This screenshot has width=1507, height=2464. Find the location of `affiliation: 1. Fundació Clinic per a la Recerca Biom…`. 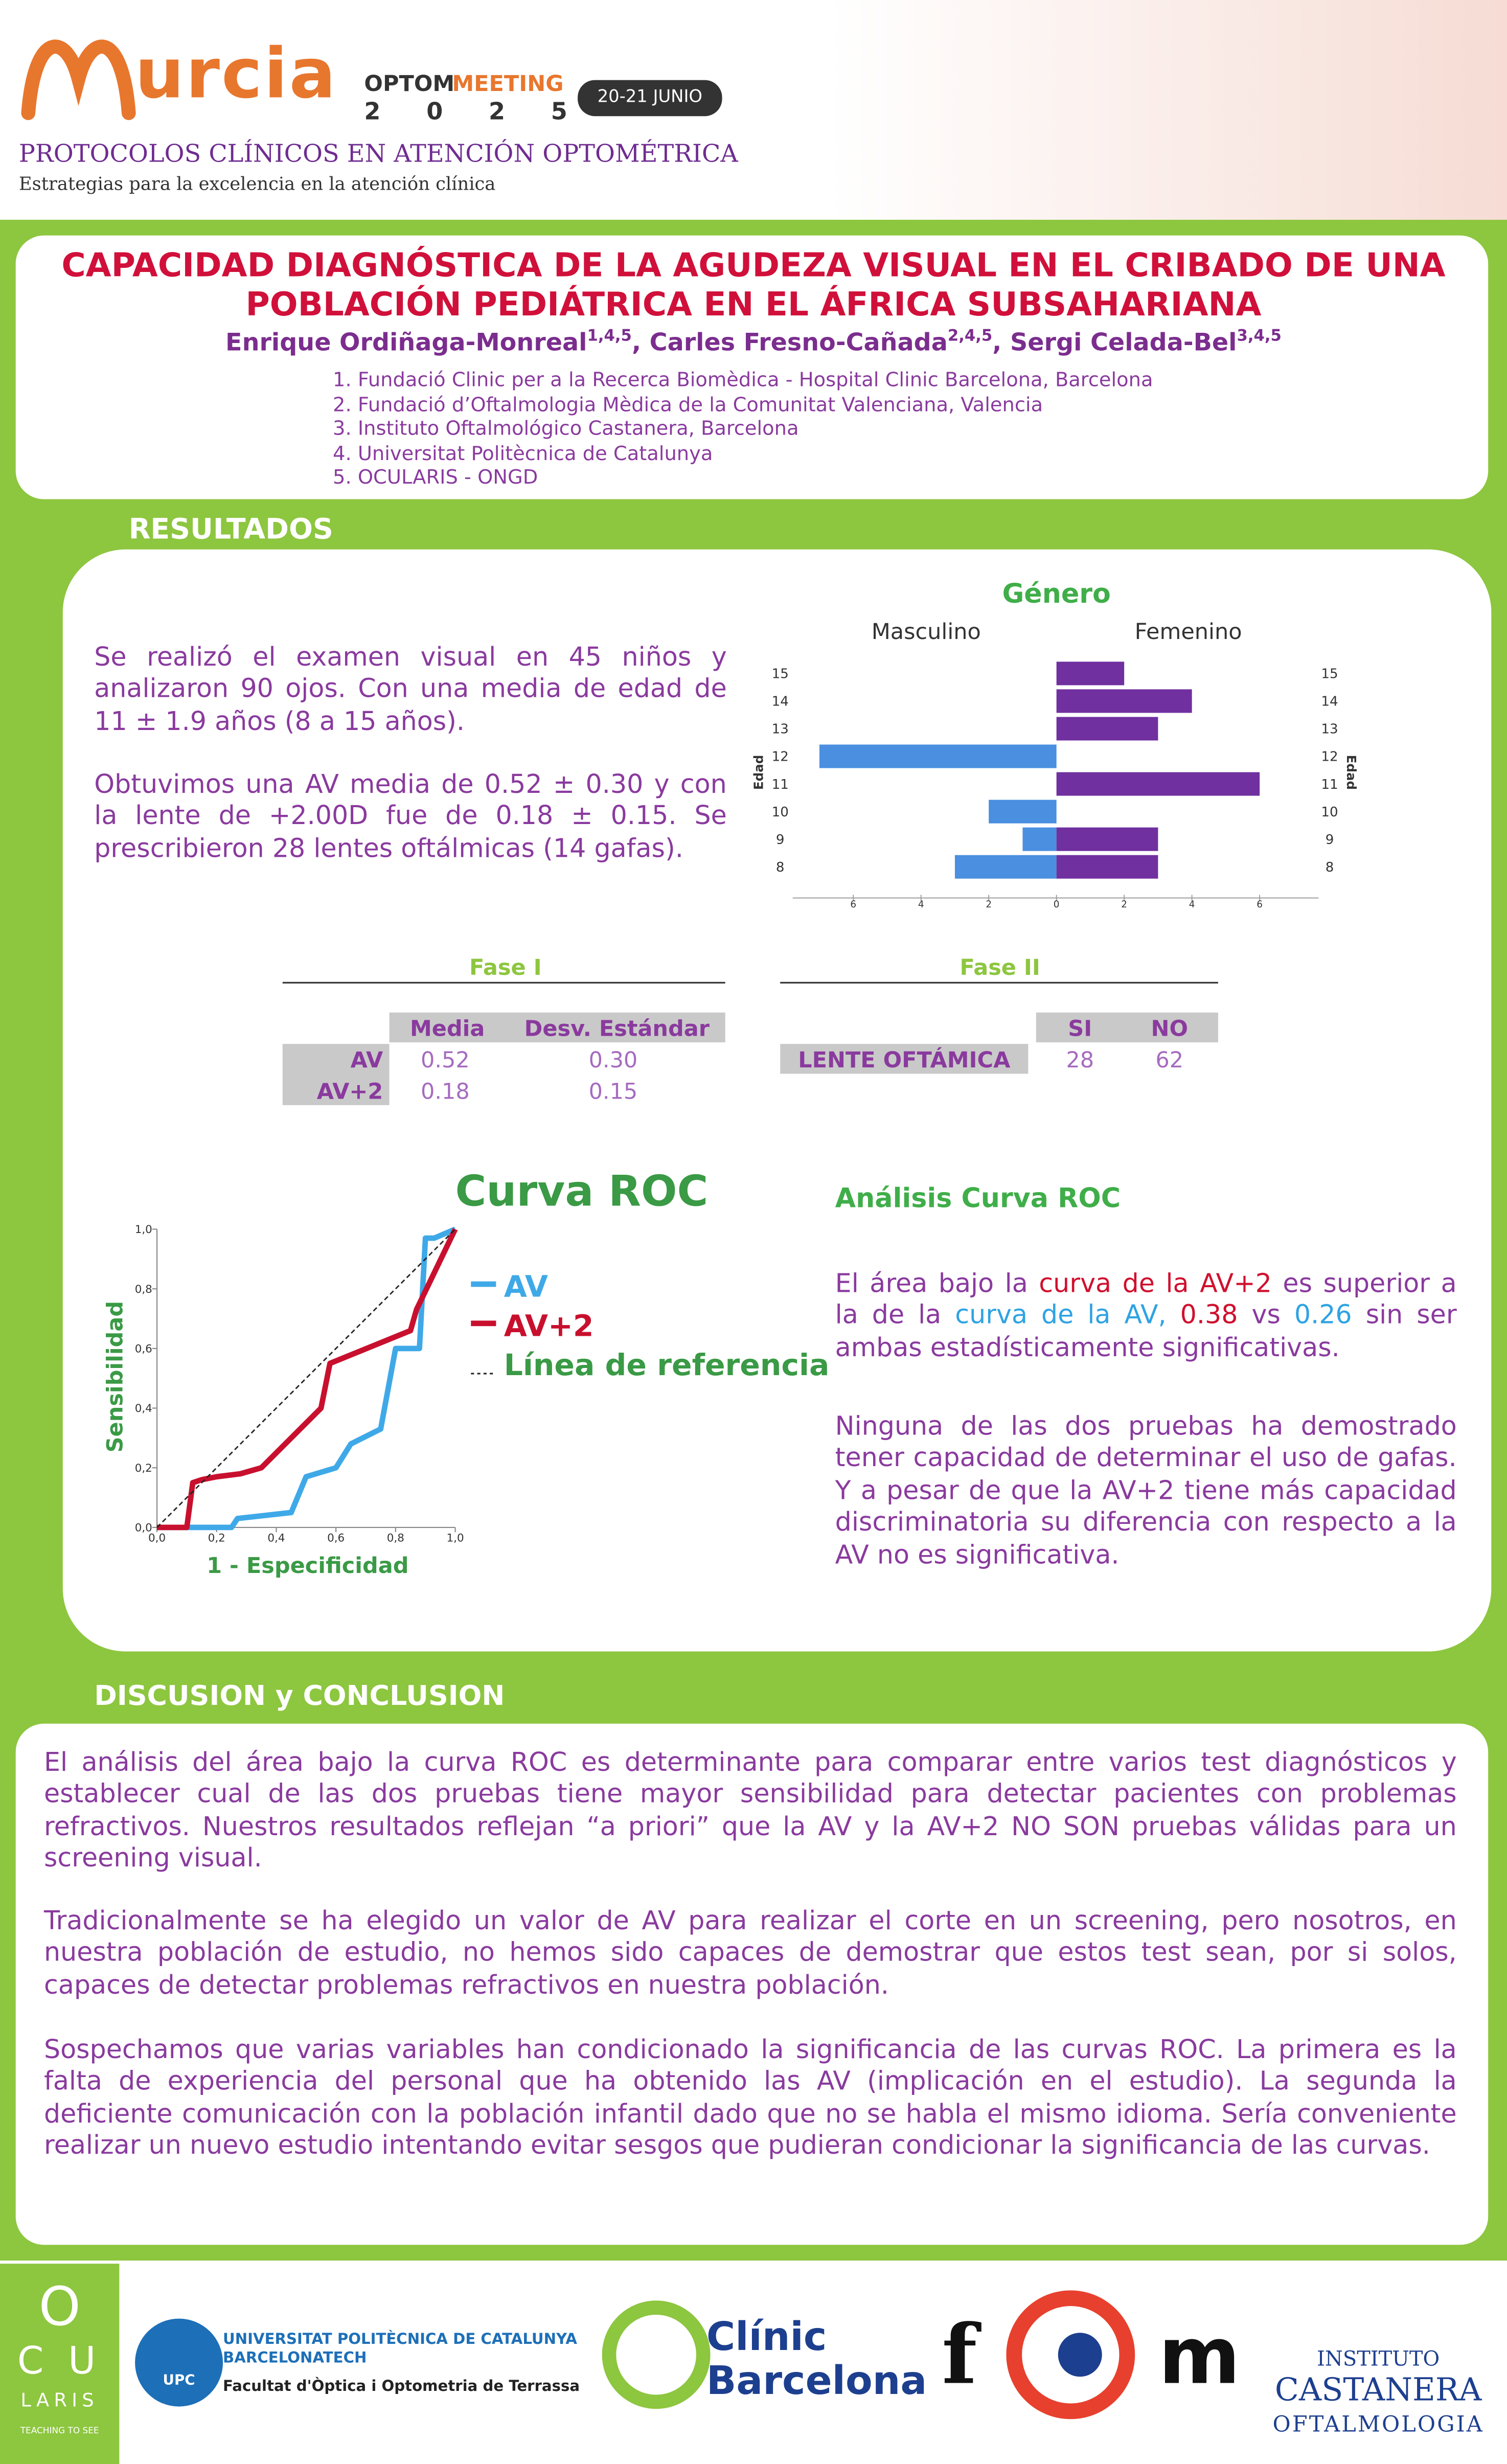

affiliation: 1. Fundació Clinic per a la Recerca Biom… is located at coordinates (743, 379).